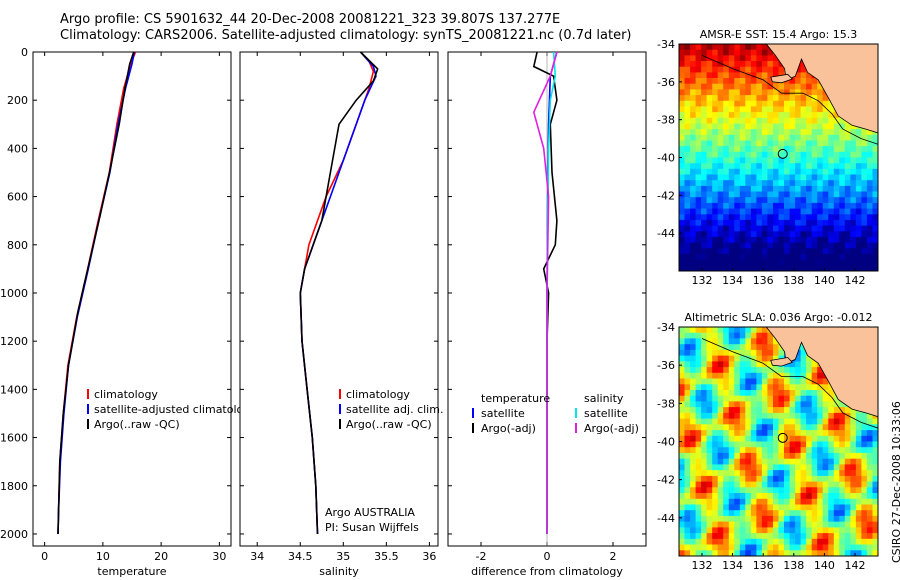 The image size is (900, 580). I want to click on y-tick-label: 1000, so click(14, 293).